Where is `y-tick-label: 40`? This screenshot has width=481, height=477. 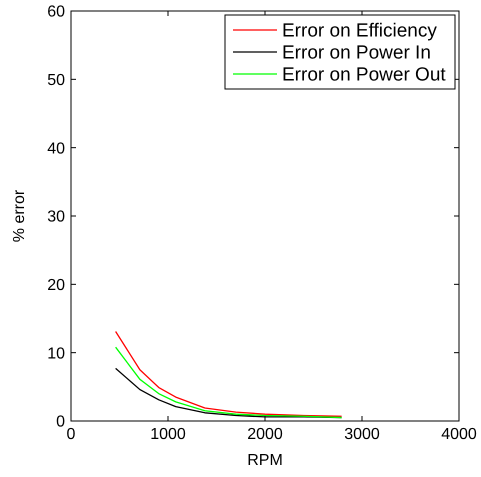
y-tick-label: 40 is located at coordinates (56, 149).